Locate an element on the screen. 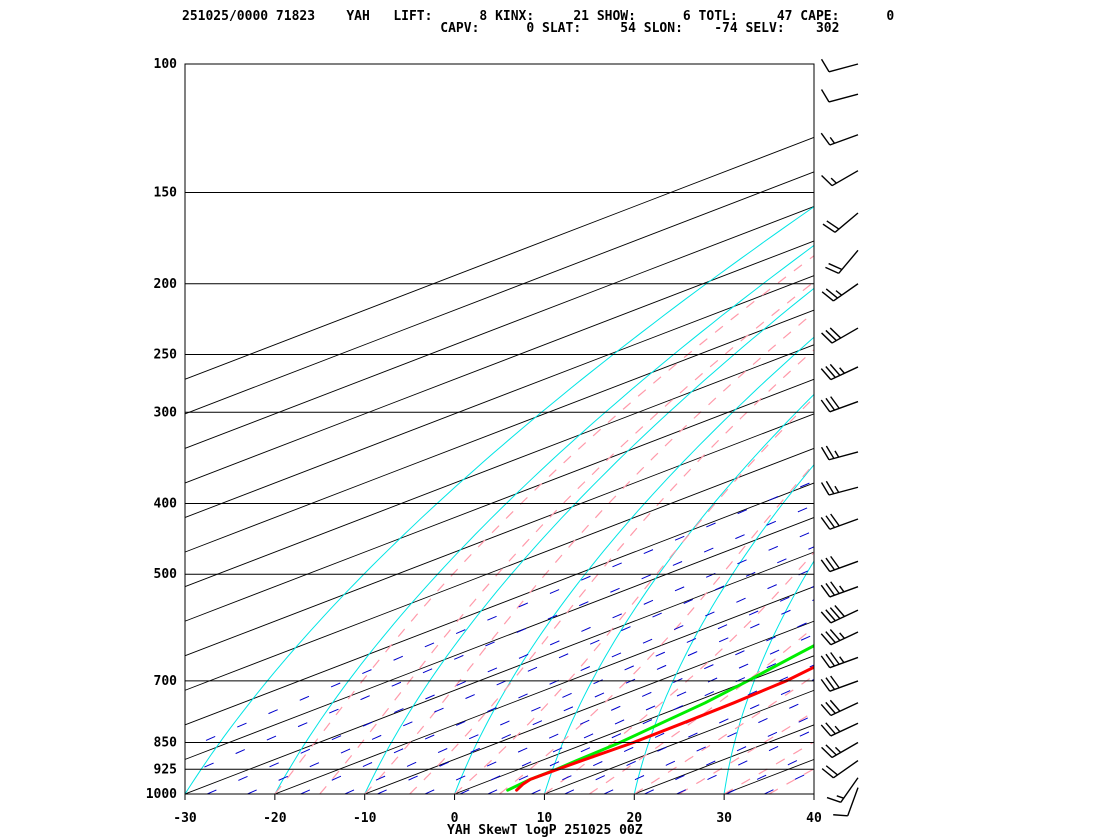 This screenshot has width=1120, height=840. header-line-2: CAPV: 0 SLAT: 54 SLON: -74 SELV: 302 is located at coordinates (511, 28).